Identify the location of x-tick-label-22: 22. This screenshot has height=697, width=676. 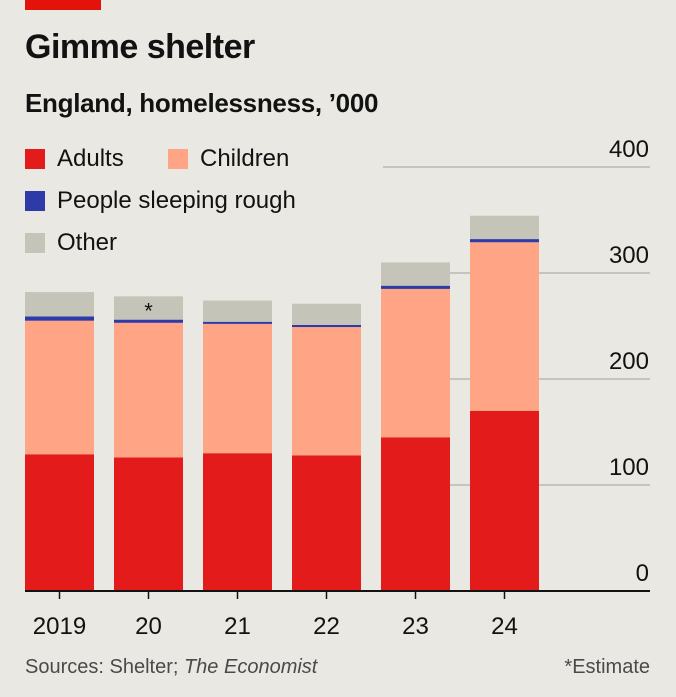
(326, 626).